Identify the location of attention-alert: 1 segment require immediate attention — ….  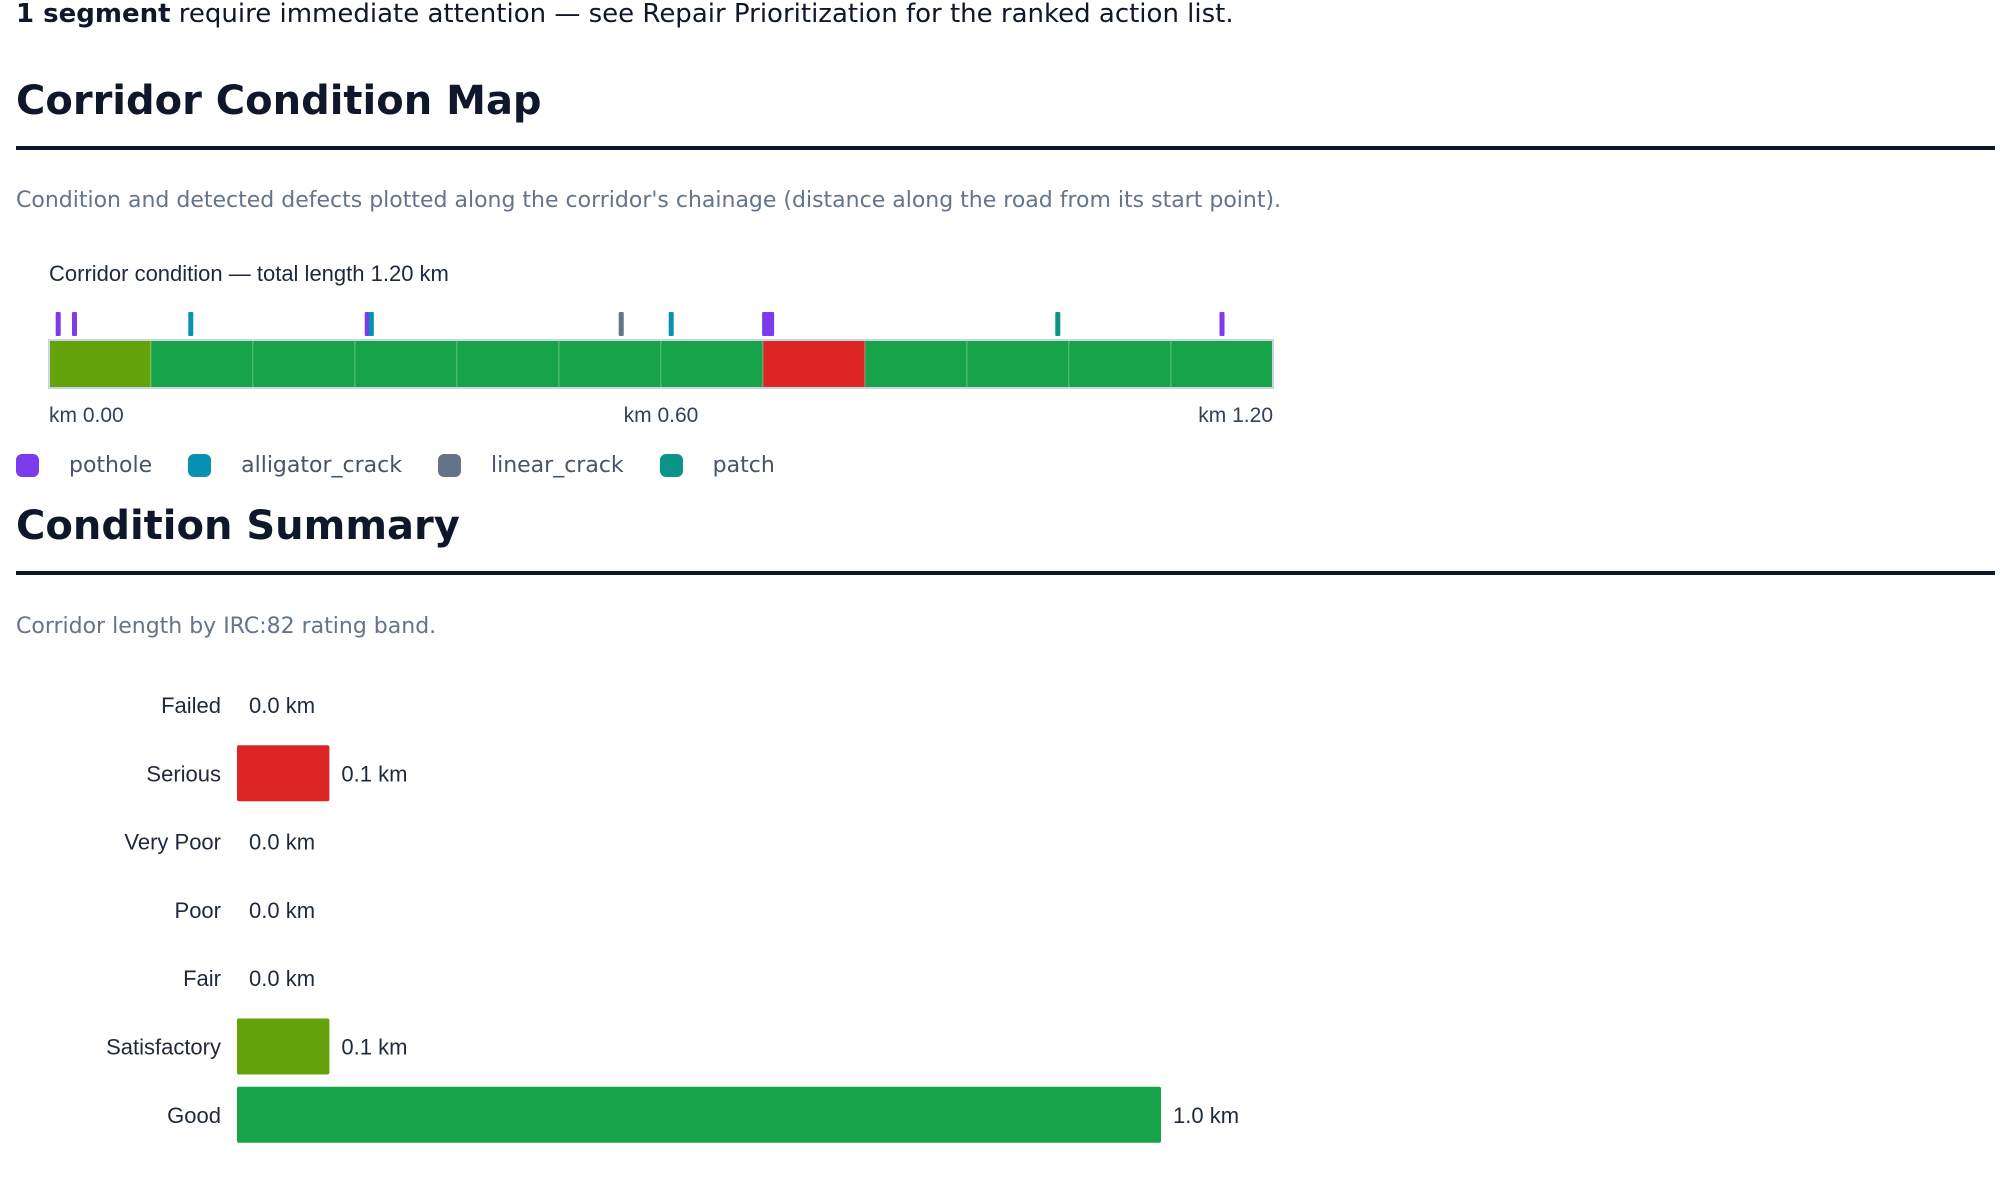
(625, 17).